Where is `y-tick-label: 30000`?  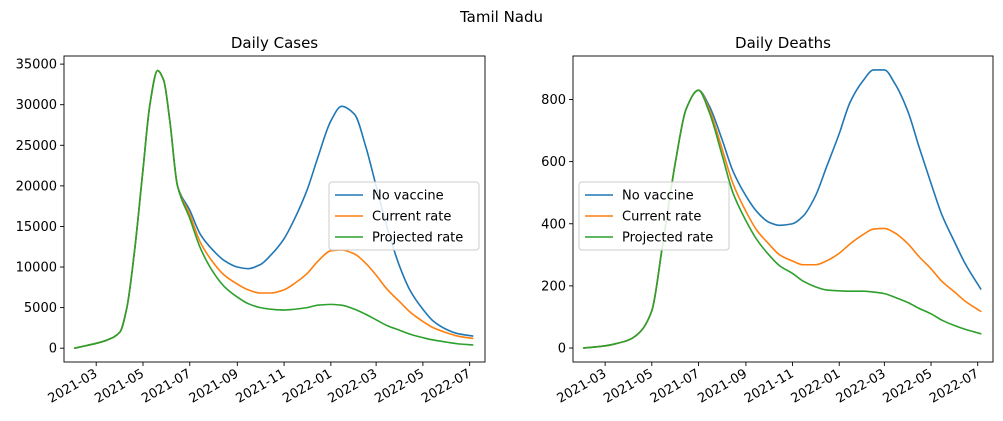 y-tick-label: 30000 is located at coordinates (36, 105).